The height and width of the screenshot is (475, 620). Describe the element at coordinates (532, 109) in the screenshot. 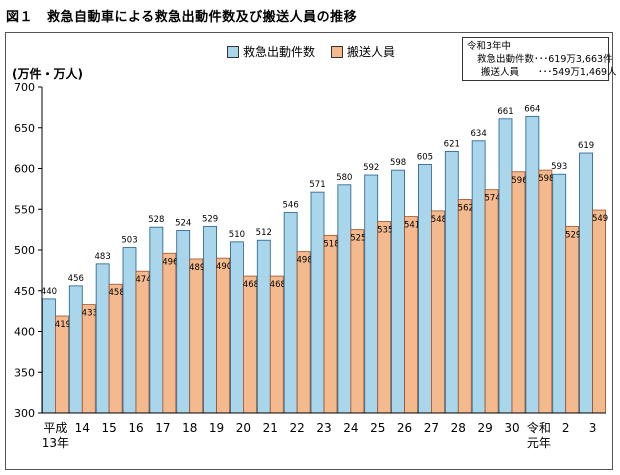

I see `data-label-dispatches: 664` at that location.